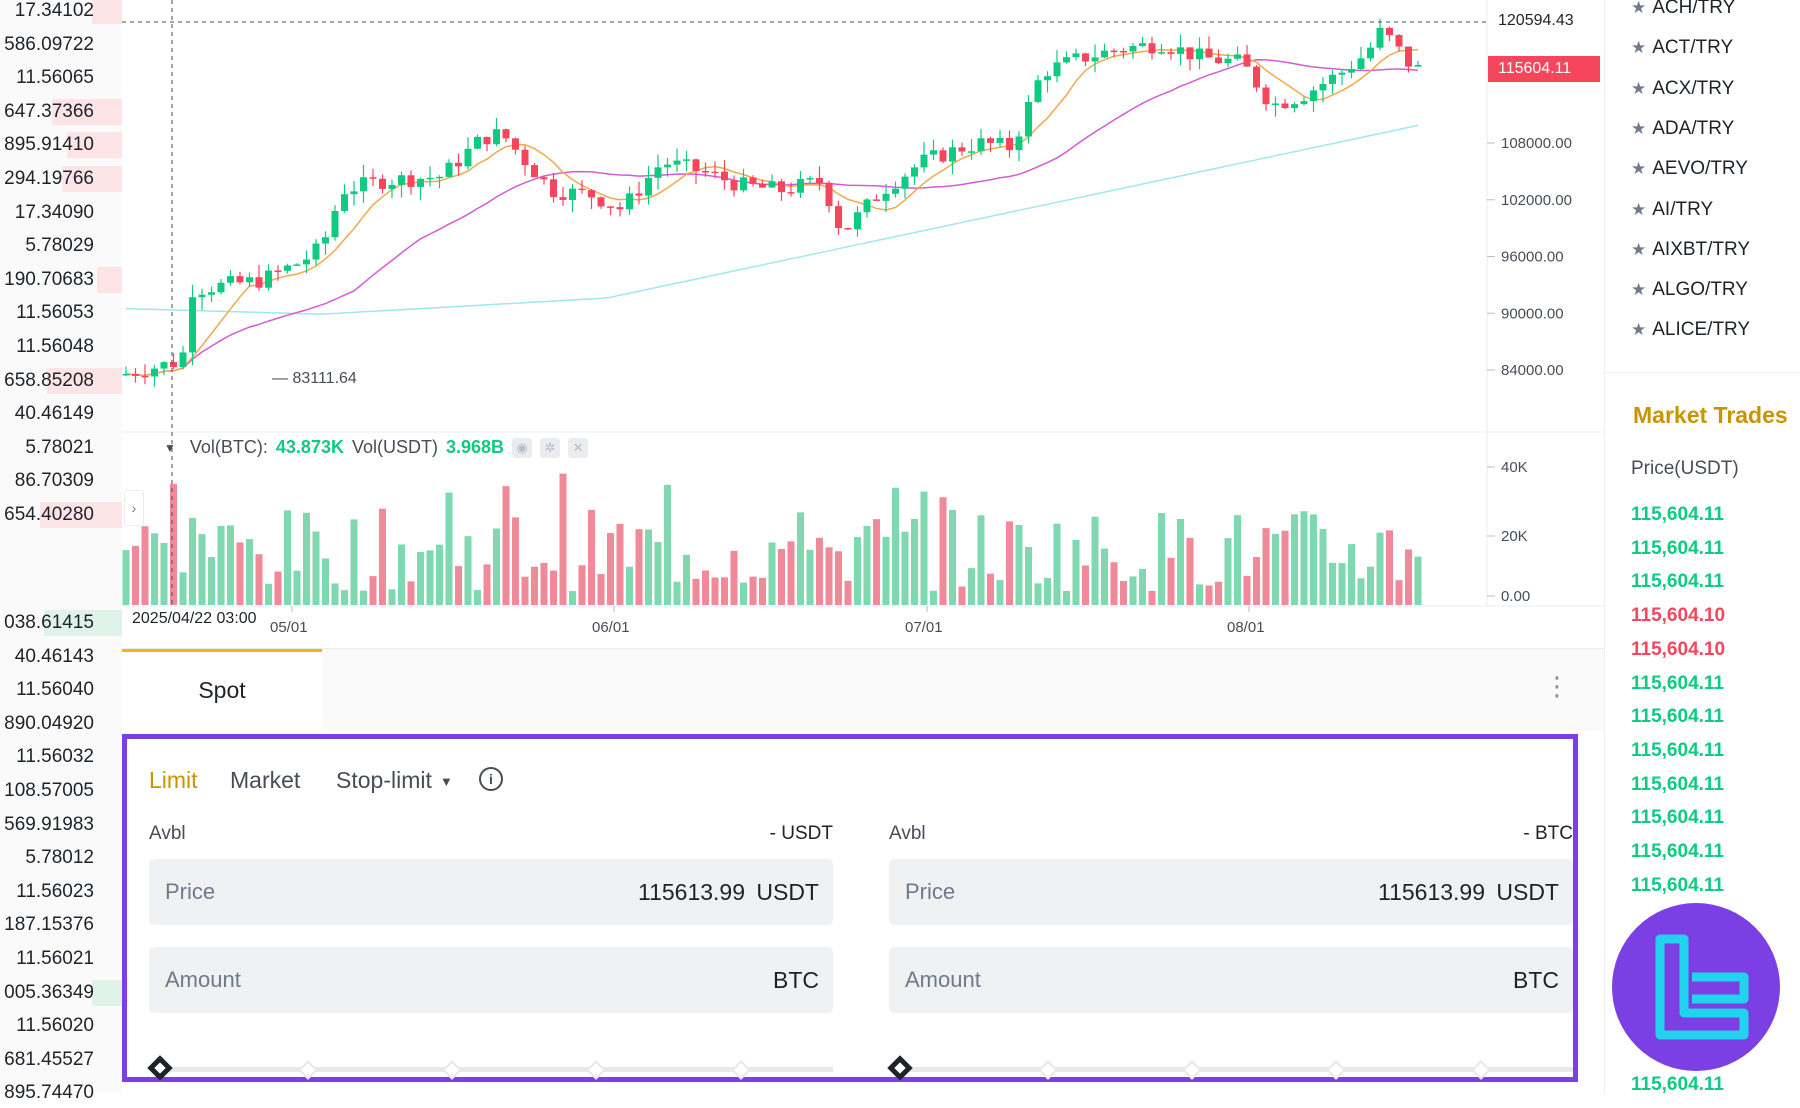 The width and height of the screenshot is (1800, 1108). Describe the element at coordinates (1690, 330) in the screenshot. I see `pair-item: ★ ALICE/TRY` at that location.